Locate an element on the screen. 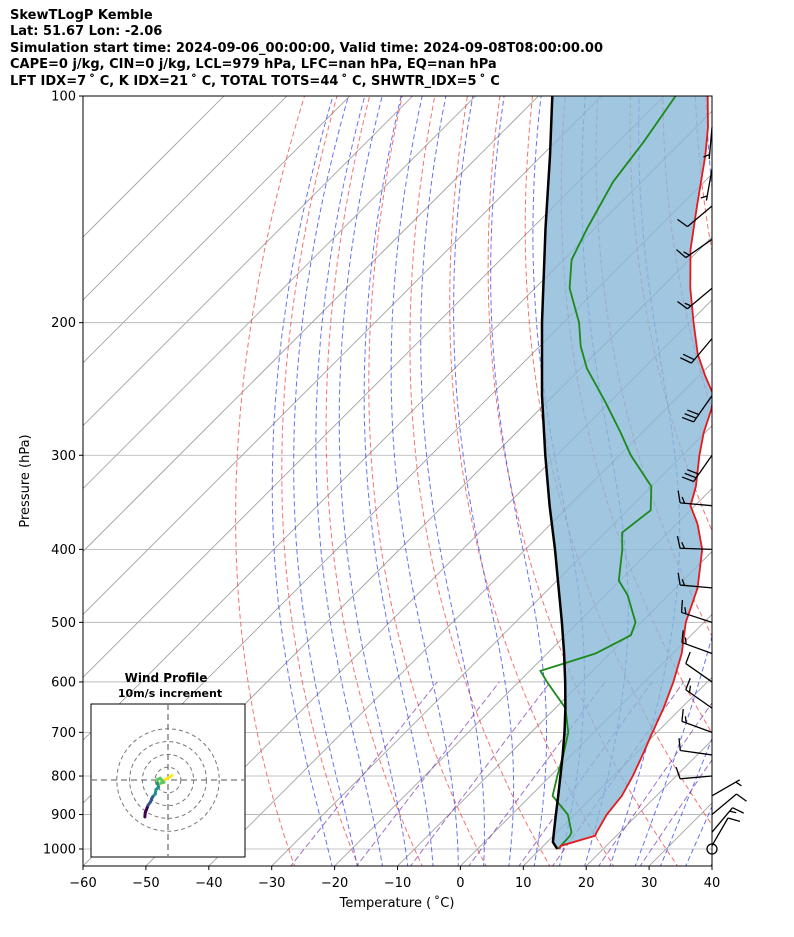  x-tick-label: 10 is located at coordinates (523, 883).